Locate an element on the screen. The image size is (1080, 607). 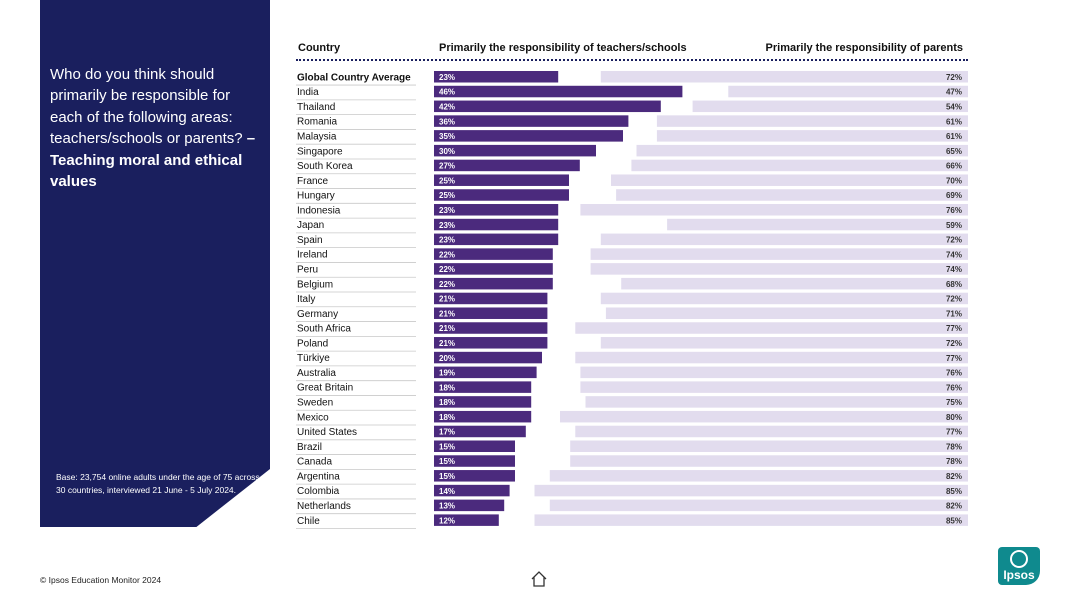
teachers-value-label: 36% is located at coordinates (447, 121).